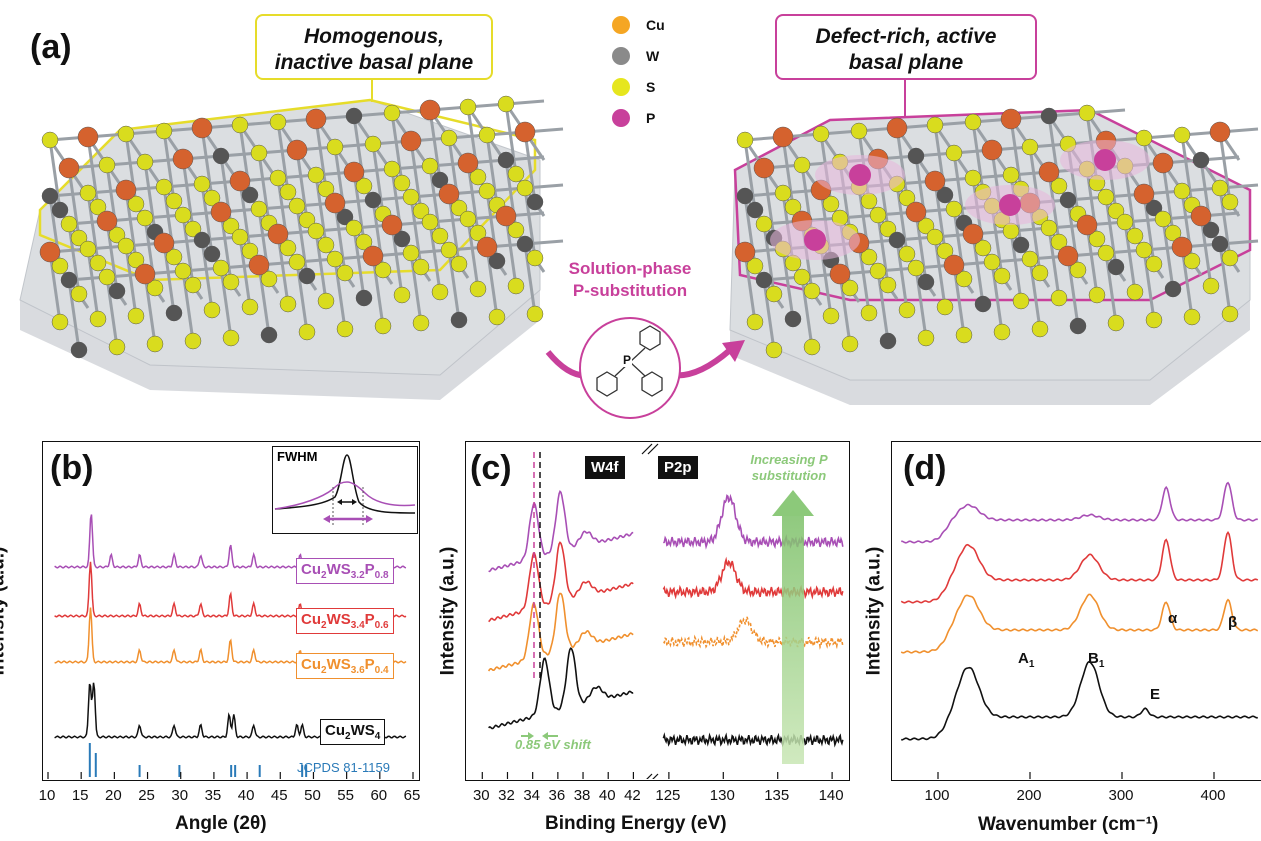 The image size is (1261, 841). Describe the element at coordinates (311, 619) in the screenshot. I see `sample-p06-el1: Cu` at that location.